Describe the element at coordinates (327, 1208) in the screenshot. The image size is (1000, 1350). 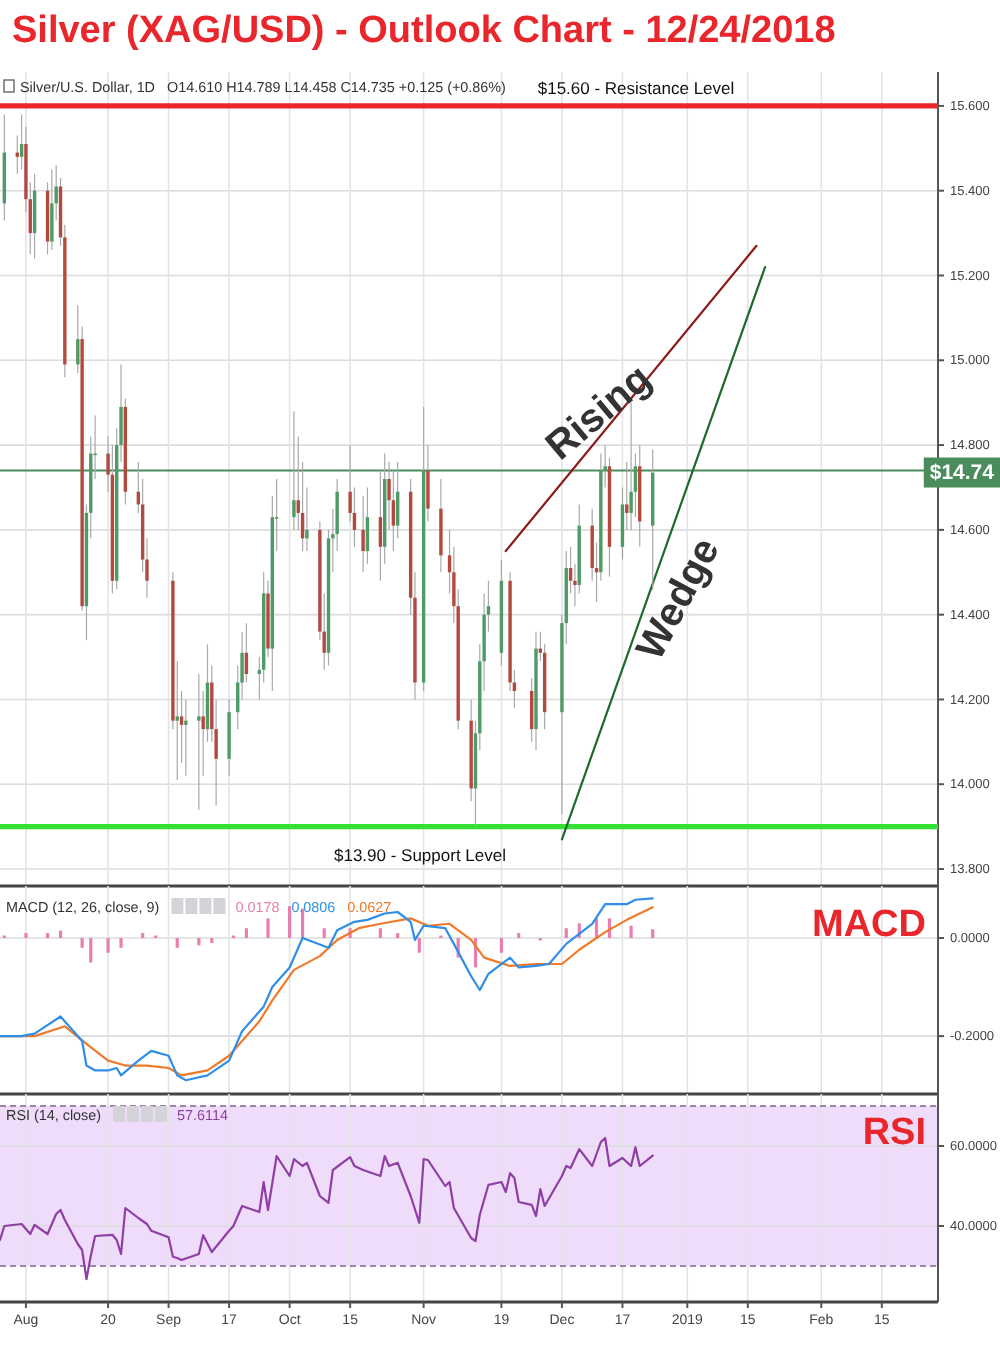
I see `line-series` at that location.